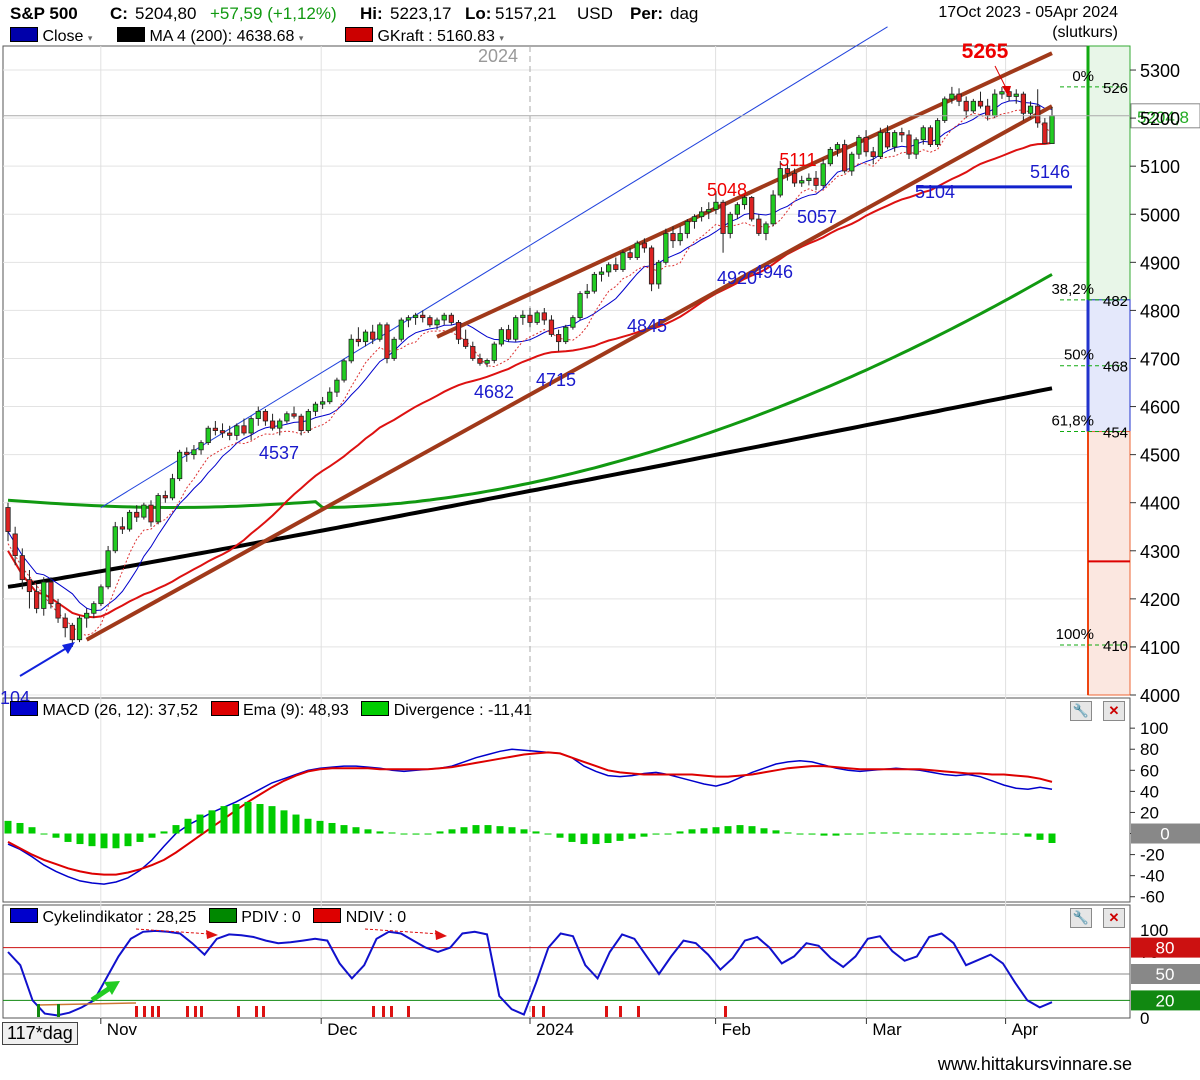 This screenshot has height=1080, width=1200. Describe the element at coordinates (1160, 119) in the screenshot. I see `price-tick-label: 5200` at that location.